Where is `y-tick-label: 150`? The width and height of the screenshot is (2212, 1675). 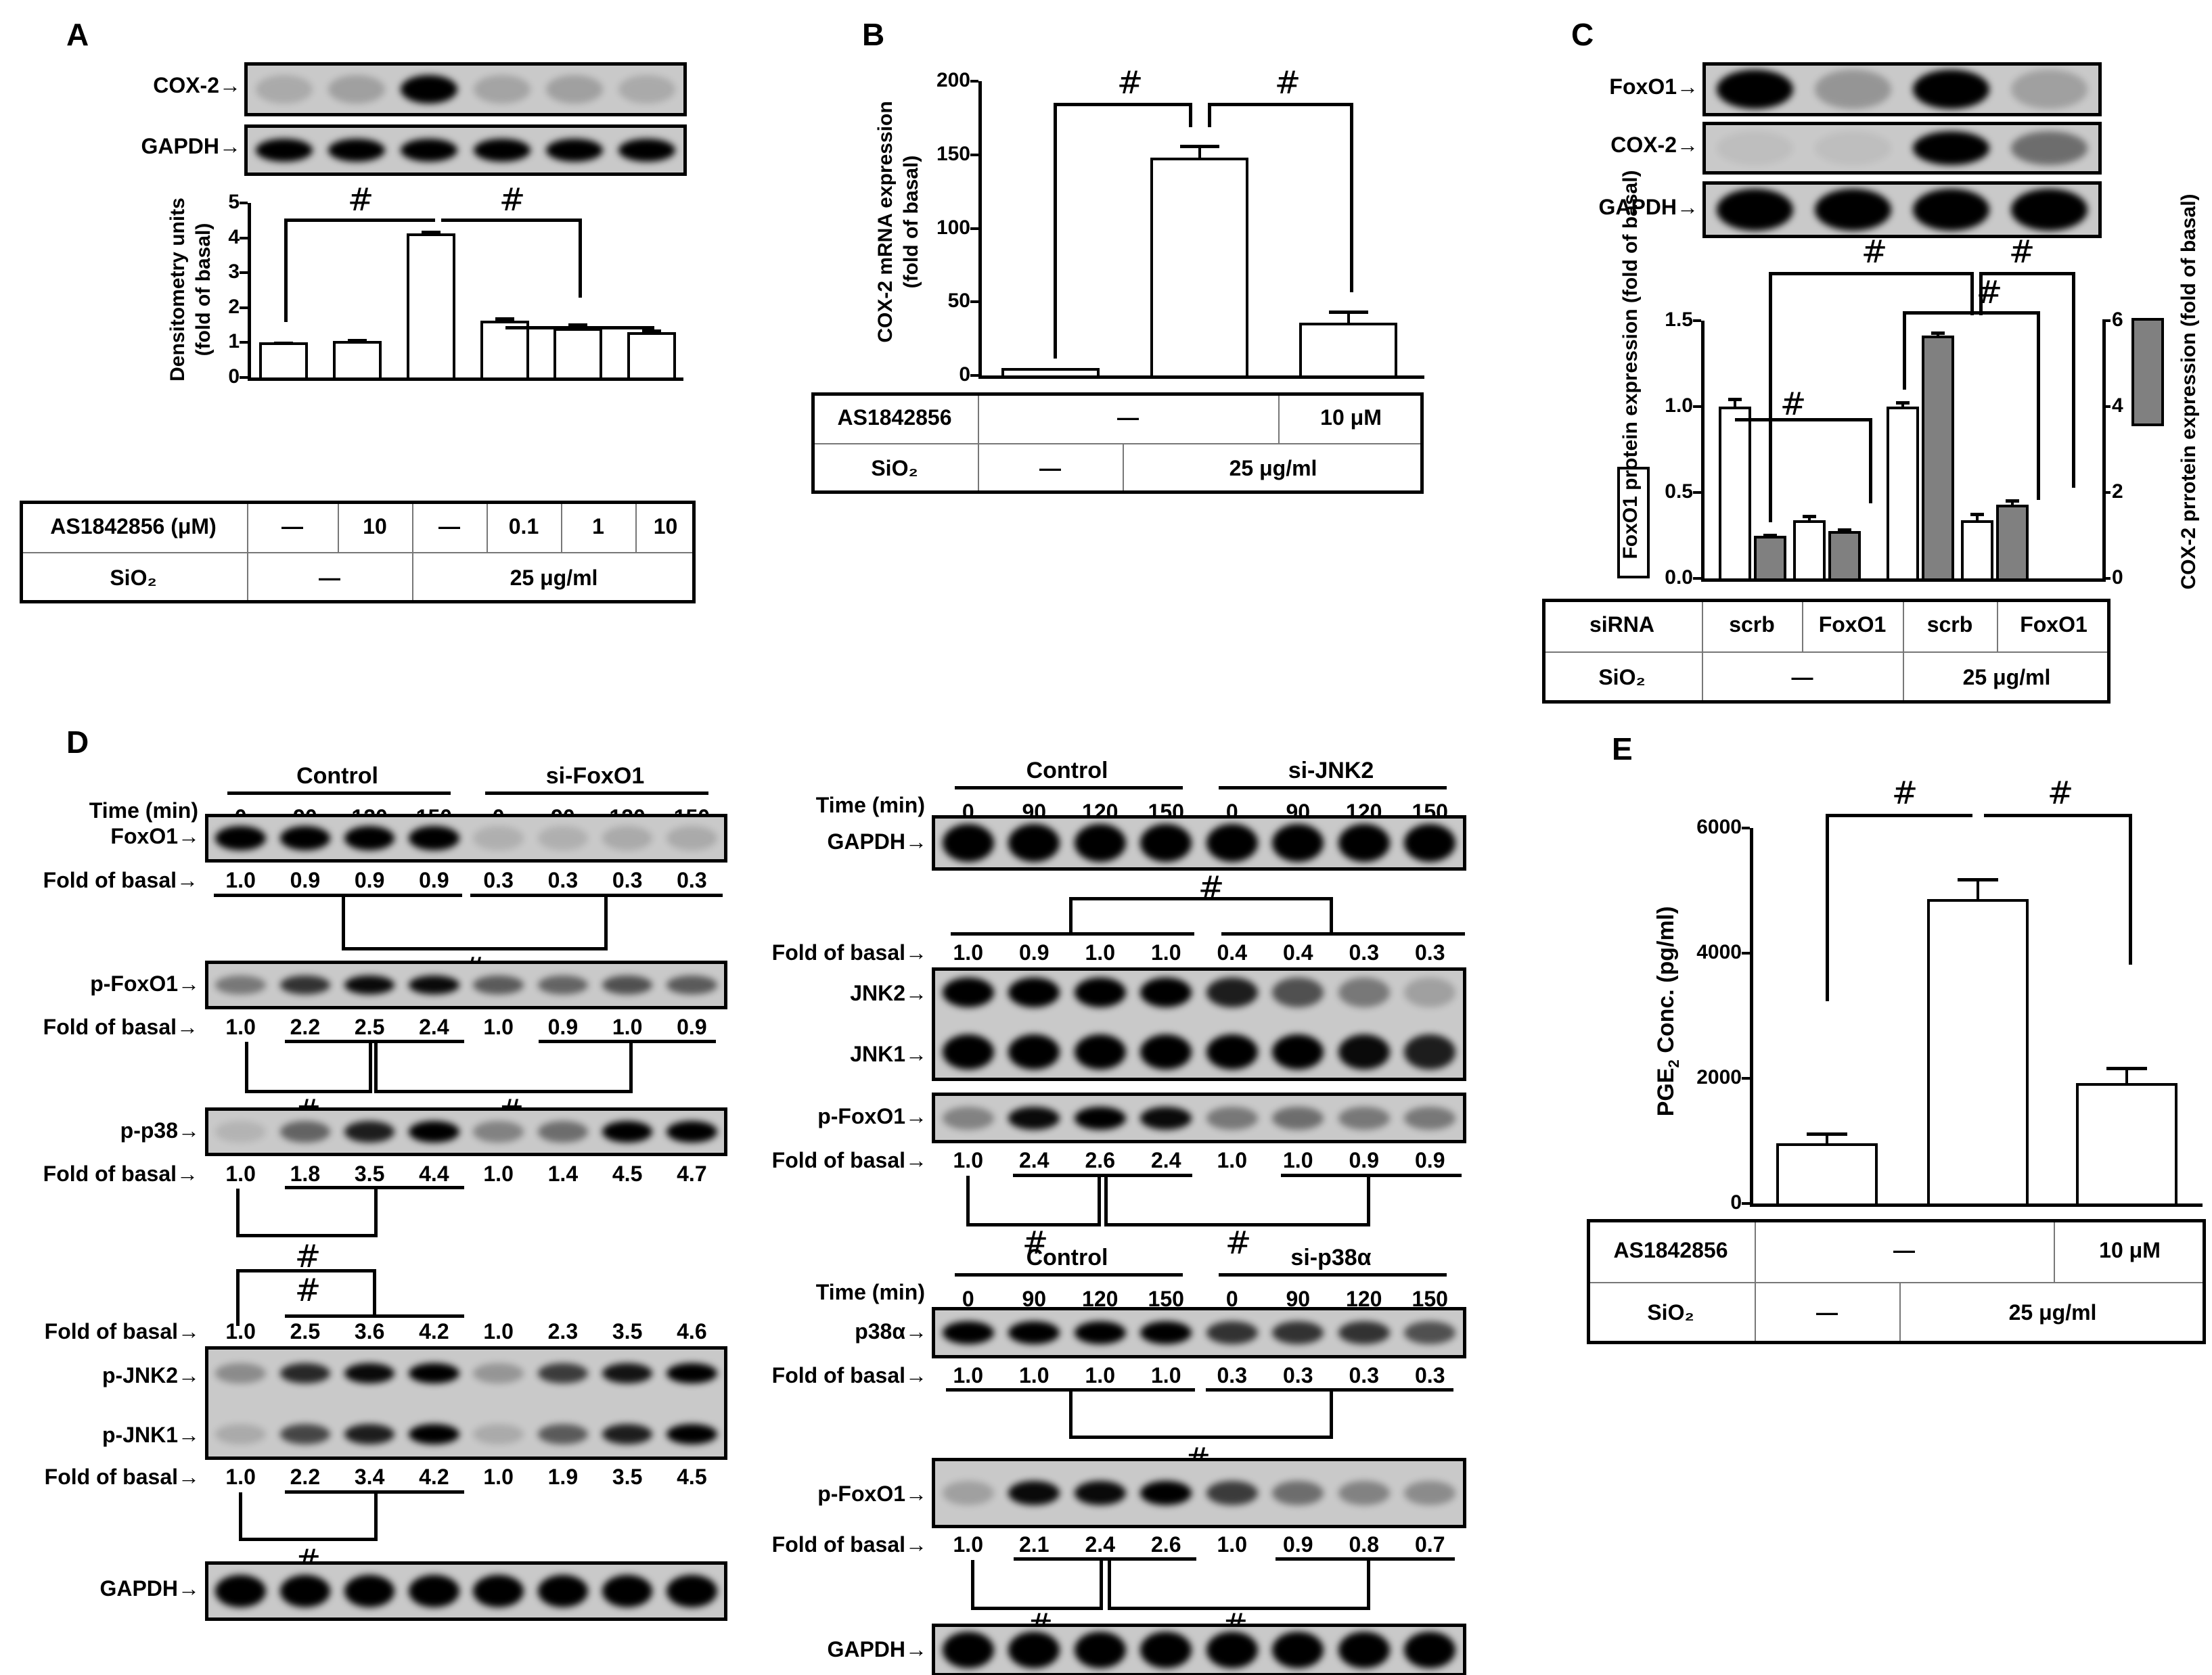 y-tick-label: 150 is located at coordinates (953, 153).